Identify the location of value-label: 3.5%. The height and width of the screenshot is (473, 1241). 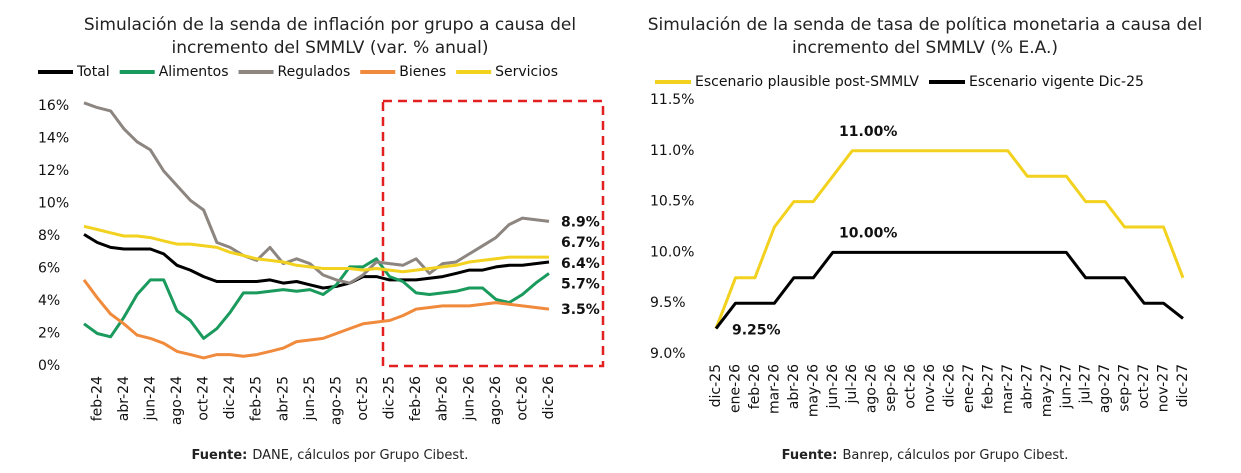
(580, 310).